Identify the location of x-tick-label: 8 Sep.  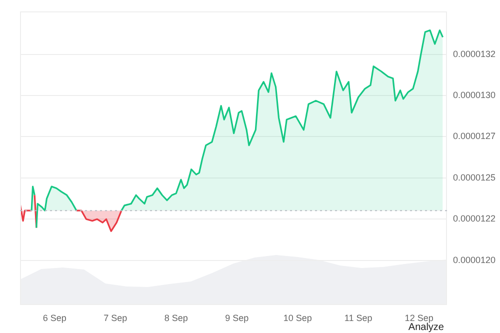
(176, 317).